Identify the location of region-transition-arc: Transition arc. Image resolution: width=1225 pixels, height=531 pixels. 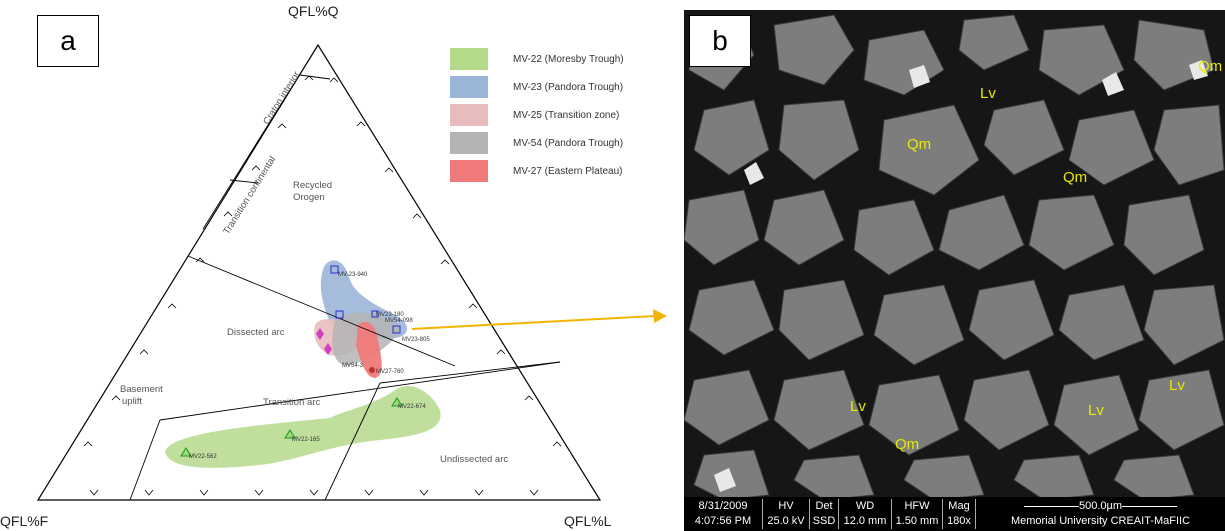
(291, 402).